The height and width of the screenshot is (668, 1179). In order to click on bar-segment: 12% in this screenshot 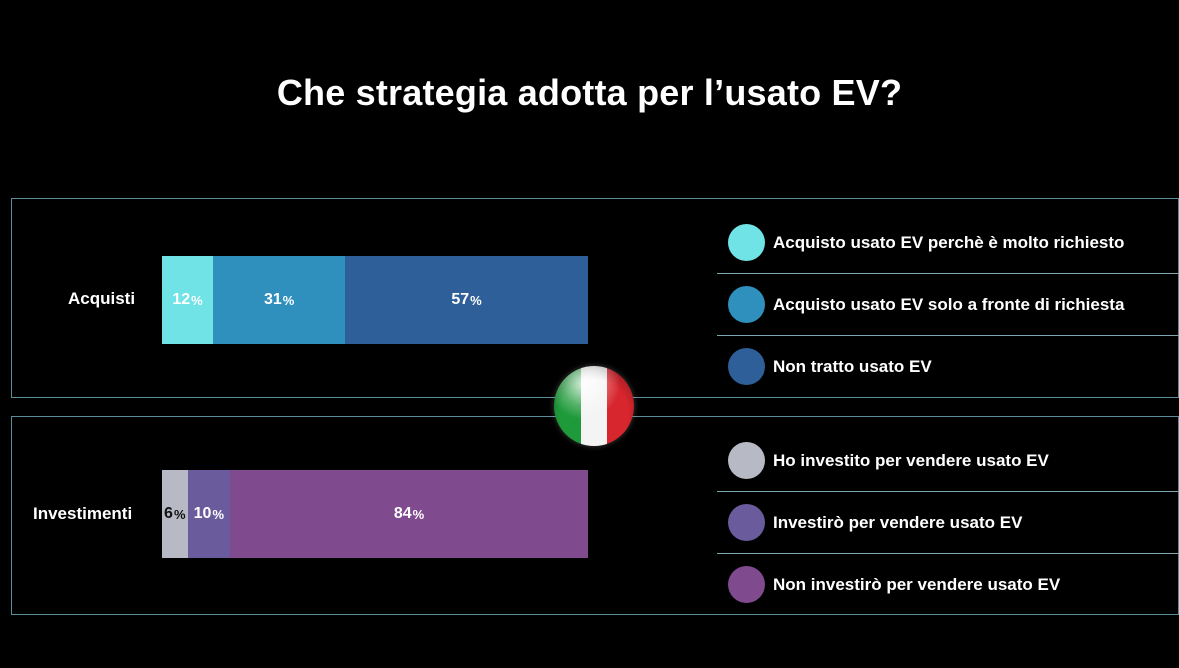, I will do `click(188, 300)`.